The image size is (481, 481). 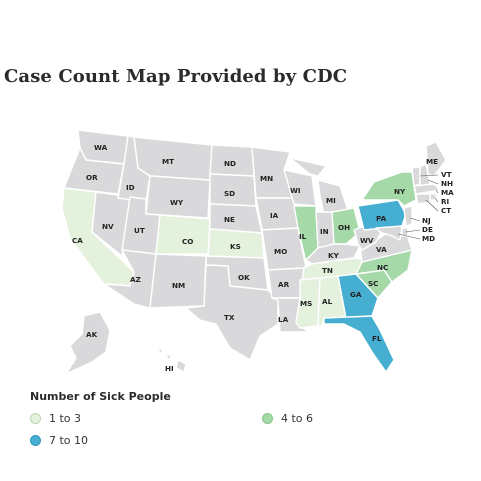 I want to click on label-AK: AK, so click(x=92, y=334).